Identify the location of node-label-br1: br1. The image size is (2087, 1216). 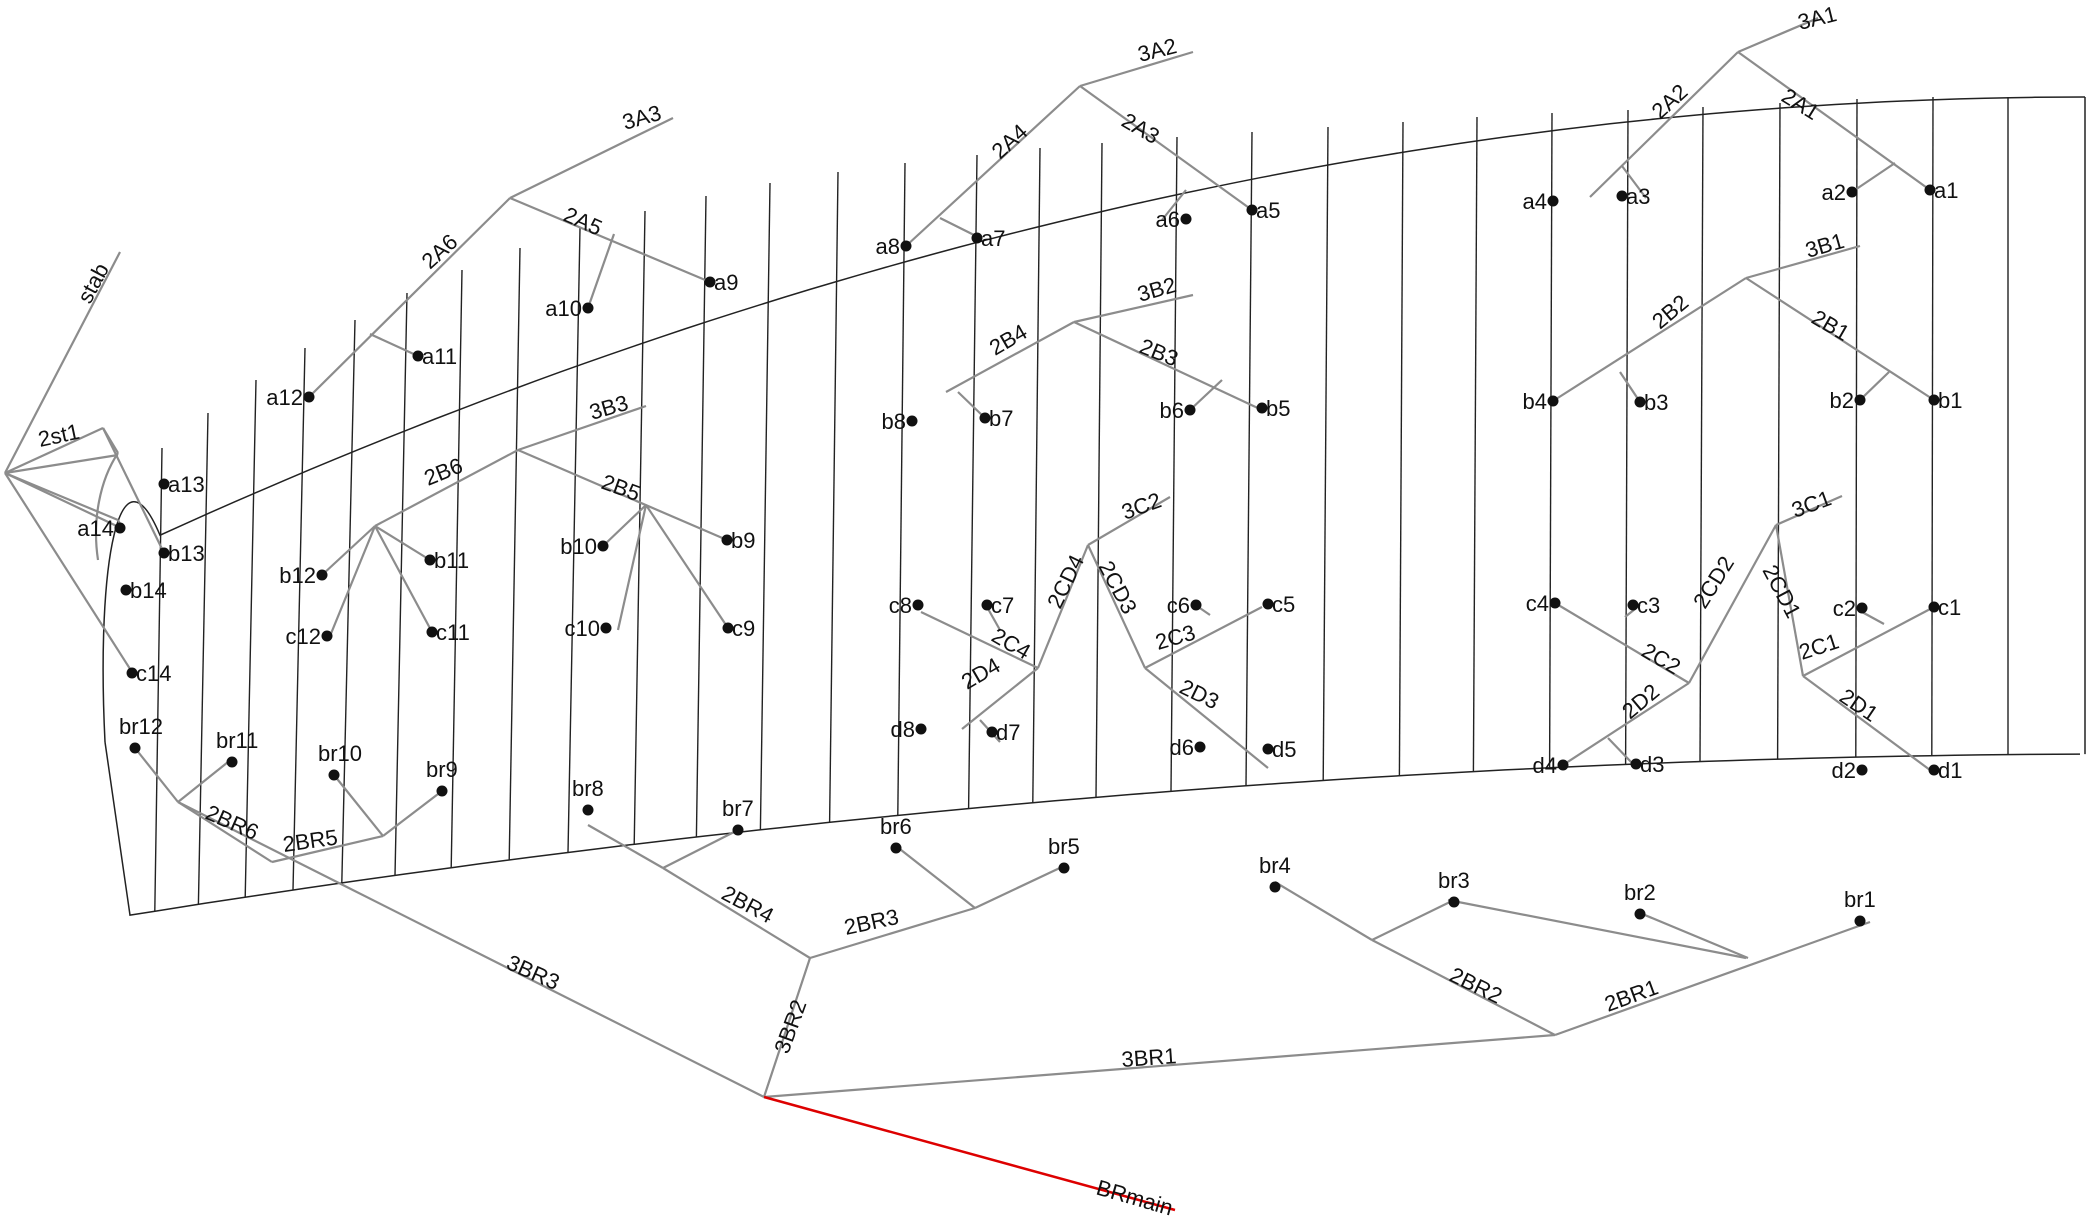
(1860, 899).